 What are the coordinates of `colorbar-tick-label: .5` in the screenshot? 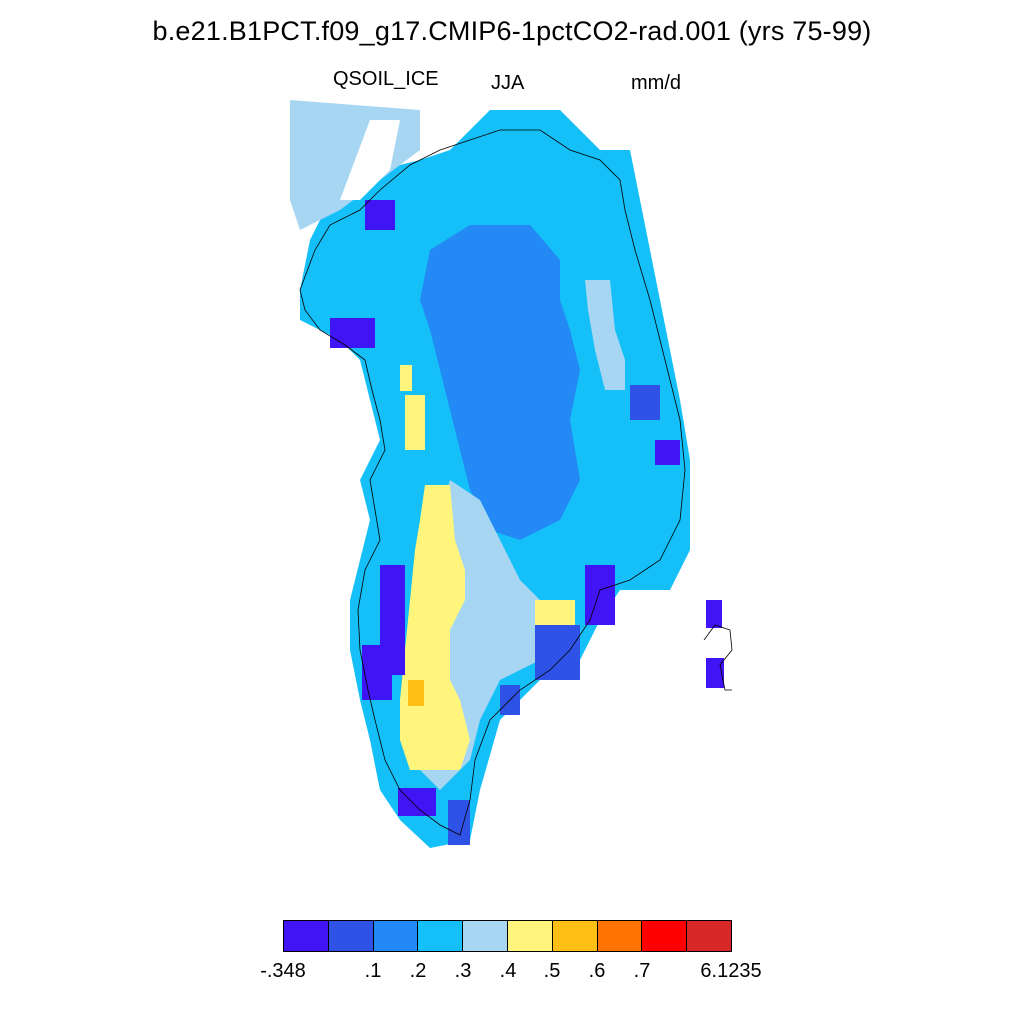 It's located at (552, 971).